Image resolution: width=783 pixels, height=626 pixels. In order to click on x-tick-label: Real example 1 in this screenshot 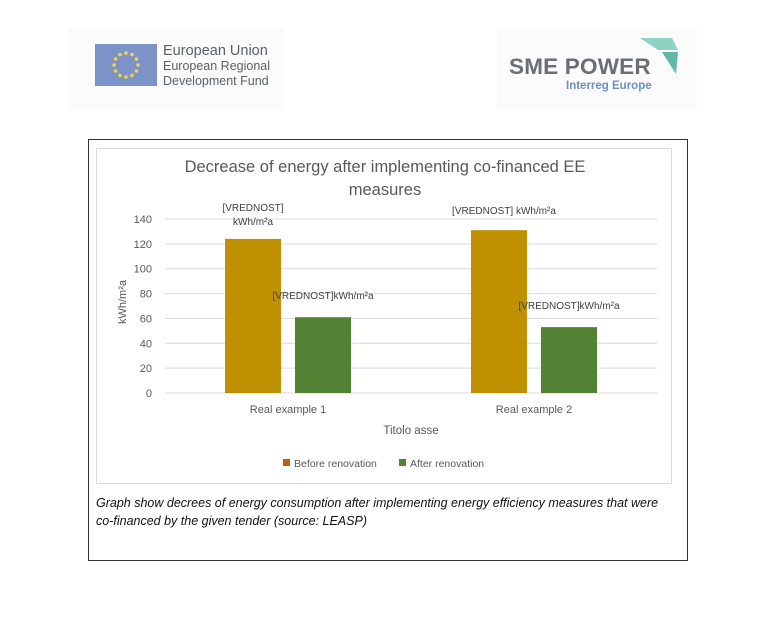, I will do `click(288, 410)`.